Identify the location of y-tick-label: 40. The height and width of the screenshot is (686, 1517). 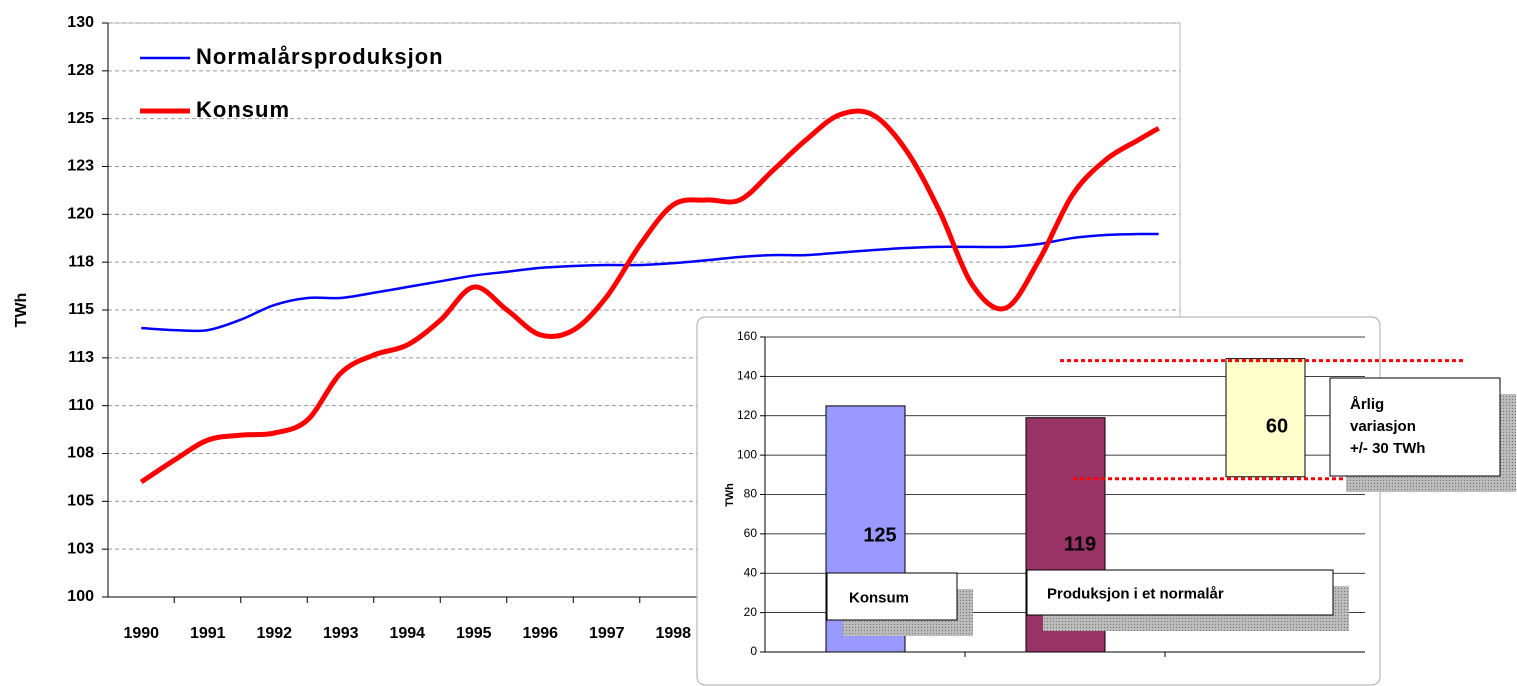
(751, 572).